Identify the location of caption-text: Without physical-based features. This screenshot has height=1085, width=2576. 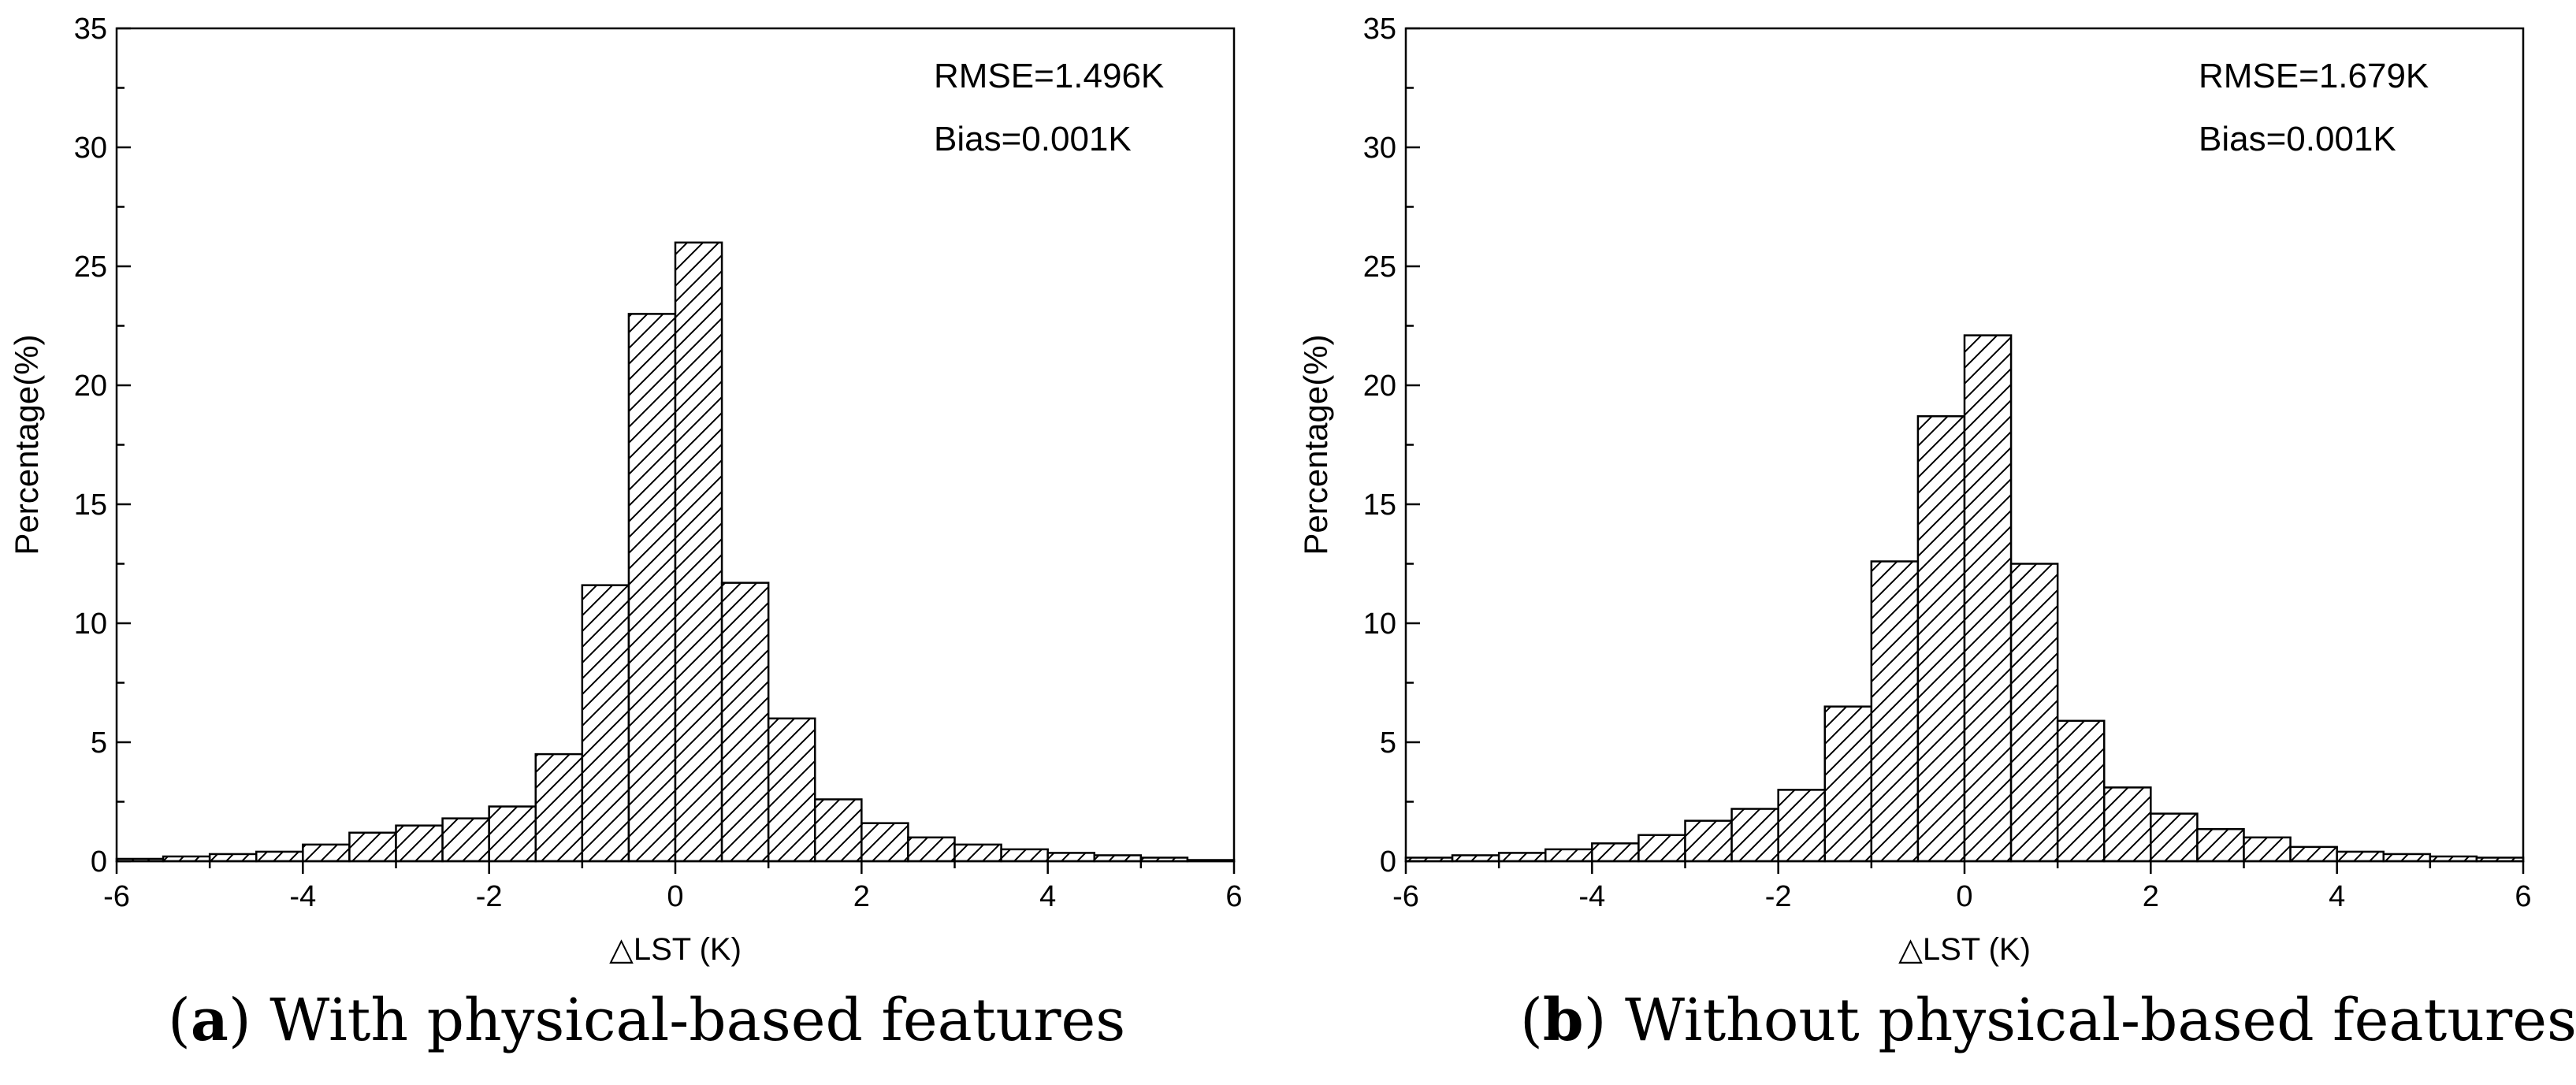
(2091, 1020).